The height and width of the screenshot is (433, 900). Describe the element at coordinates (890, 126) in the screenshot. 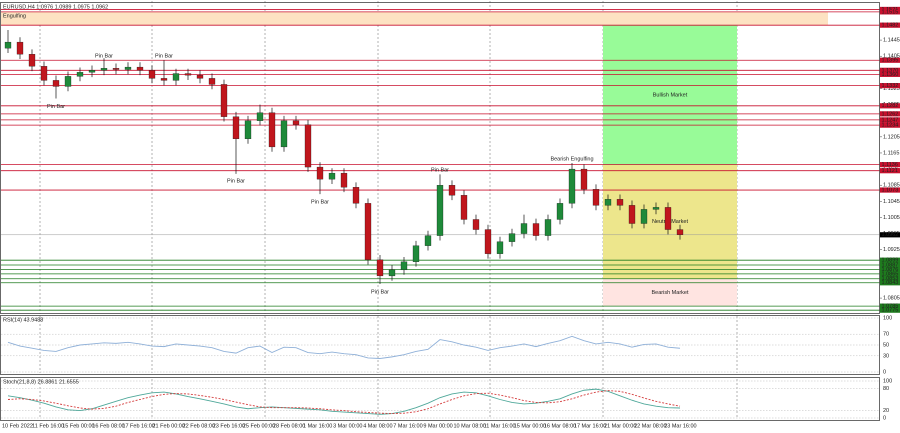

I see `level-label: 1.1234` at that location.